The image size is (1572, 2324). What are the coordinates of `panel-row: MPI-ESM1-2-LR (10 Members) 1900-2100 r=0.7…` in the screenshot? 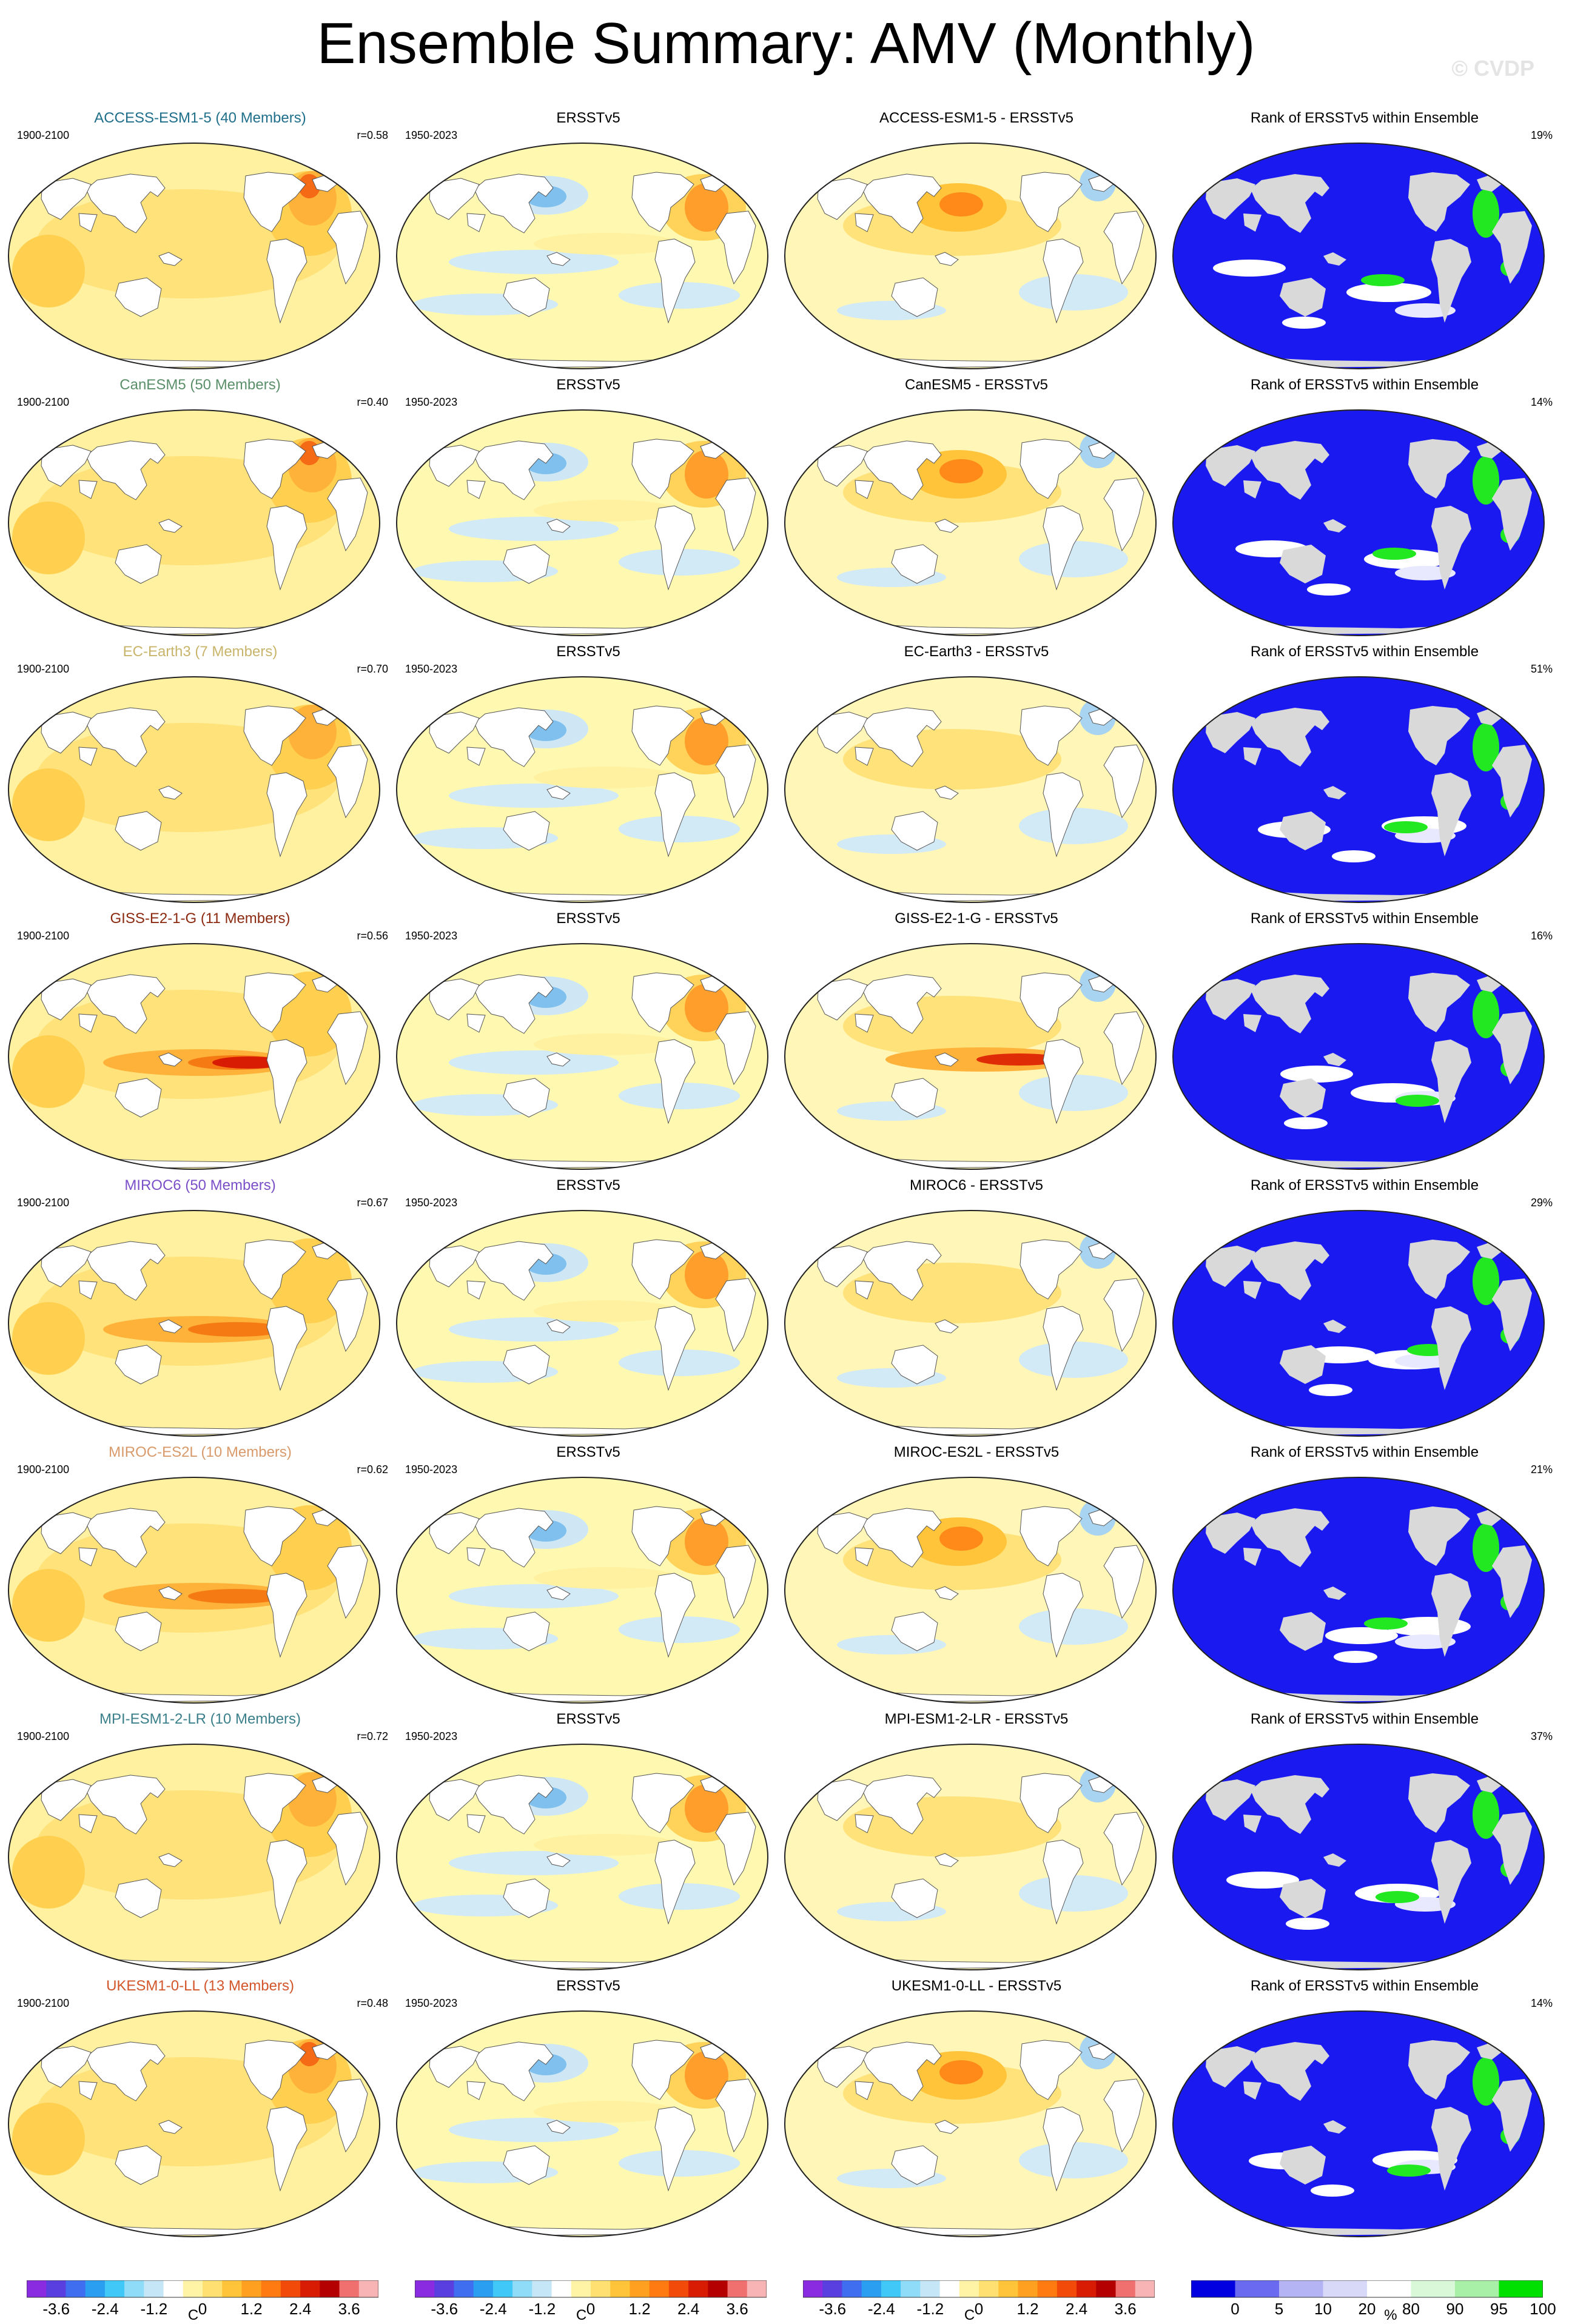 It's located at (786, 1844).